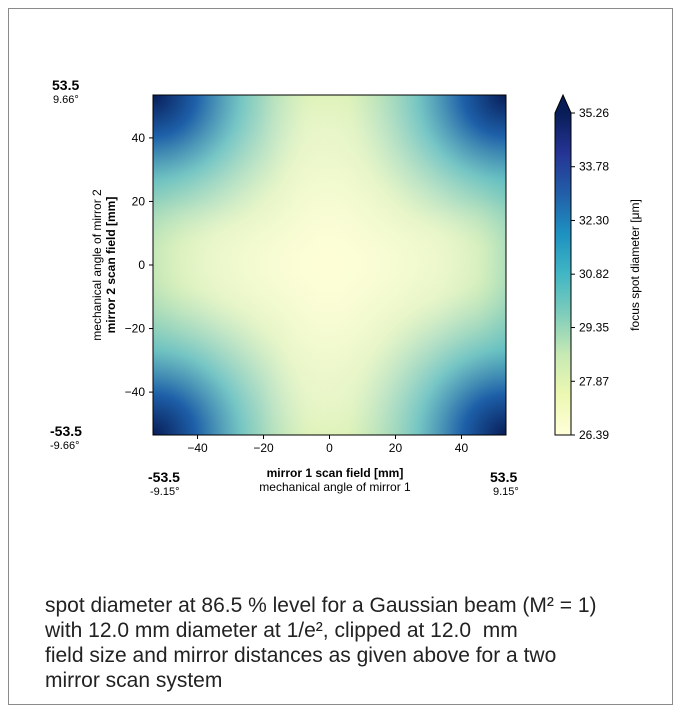 The width and height of the screenshot is (683, 713). What do you see at coordinates (563, 104) in the screenshot?
I see `colorbar-extend-arrow` at bounding box center [563, 104].